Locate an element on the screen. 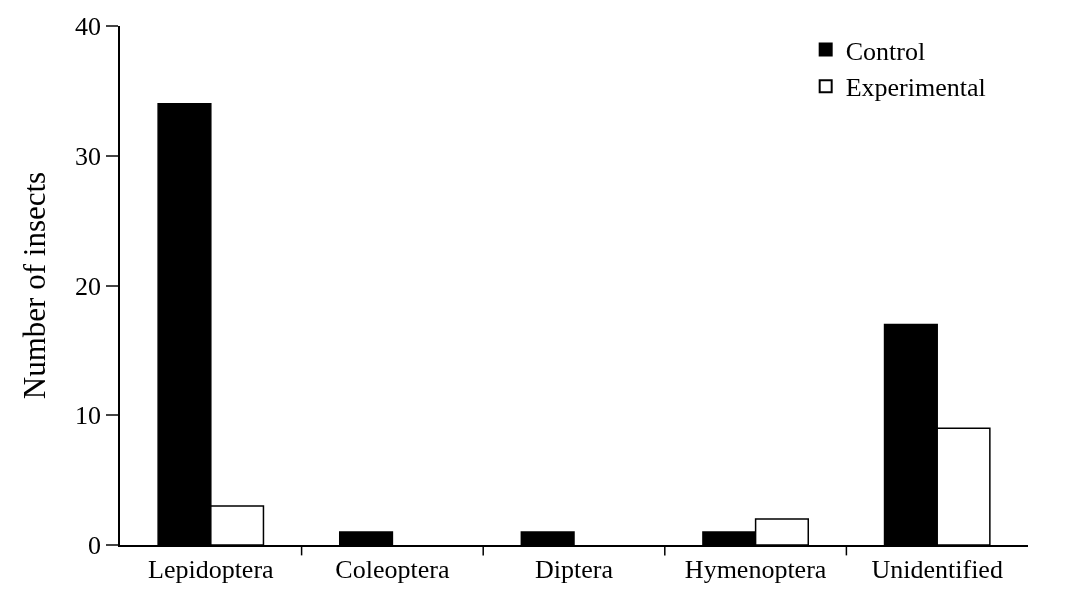  legend-label: Experimental is located at coordinates (915, 88).